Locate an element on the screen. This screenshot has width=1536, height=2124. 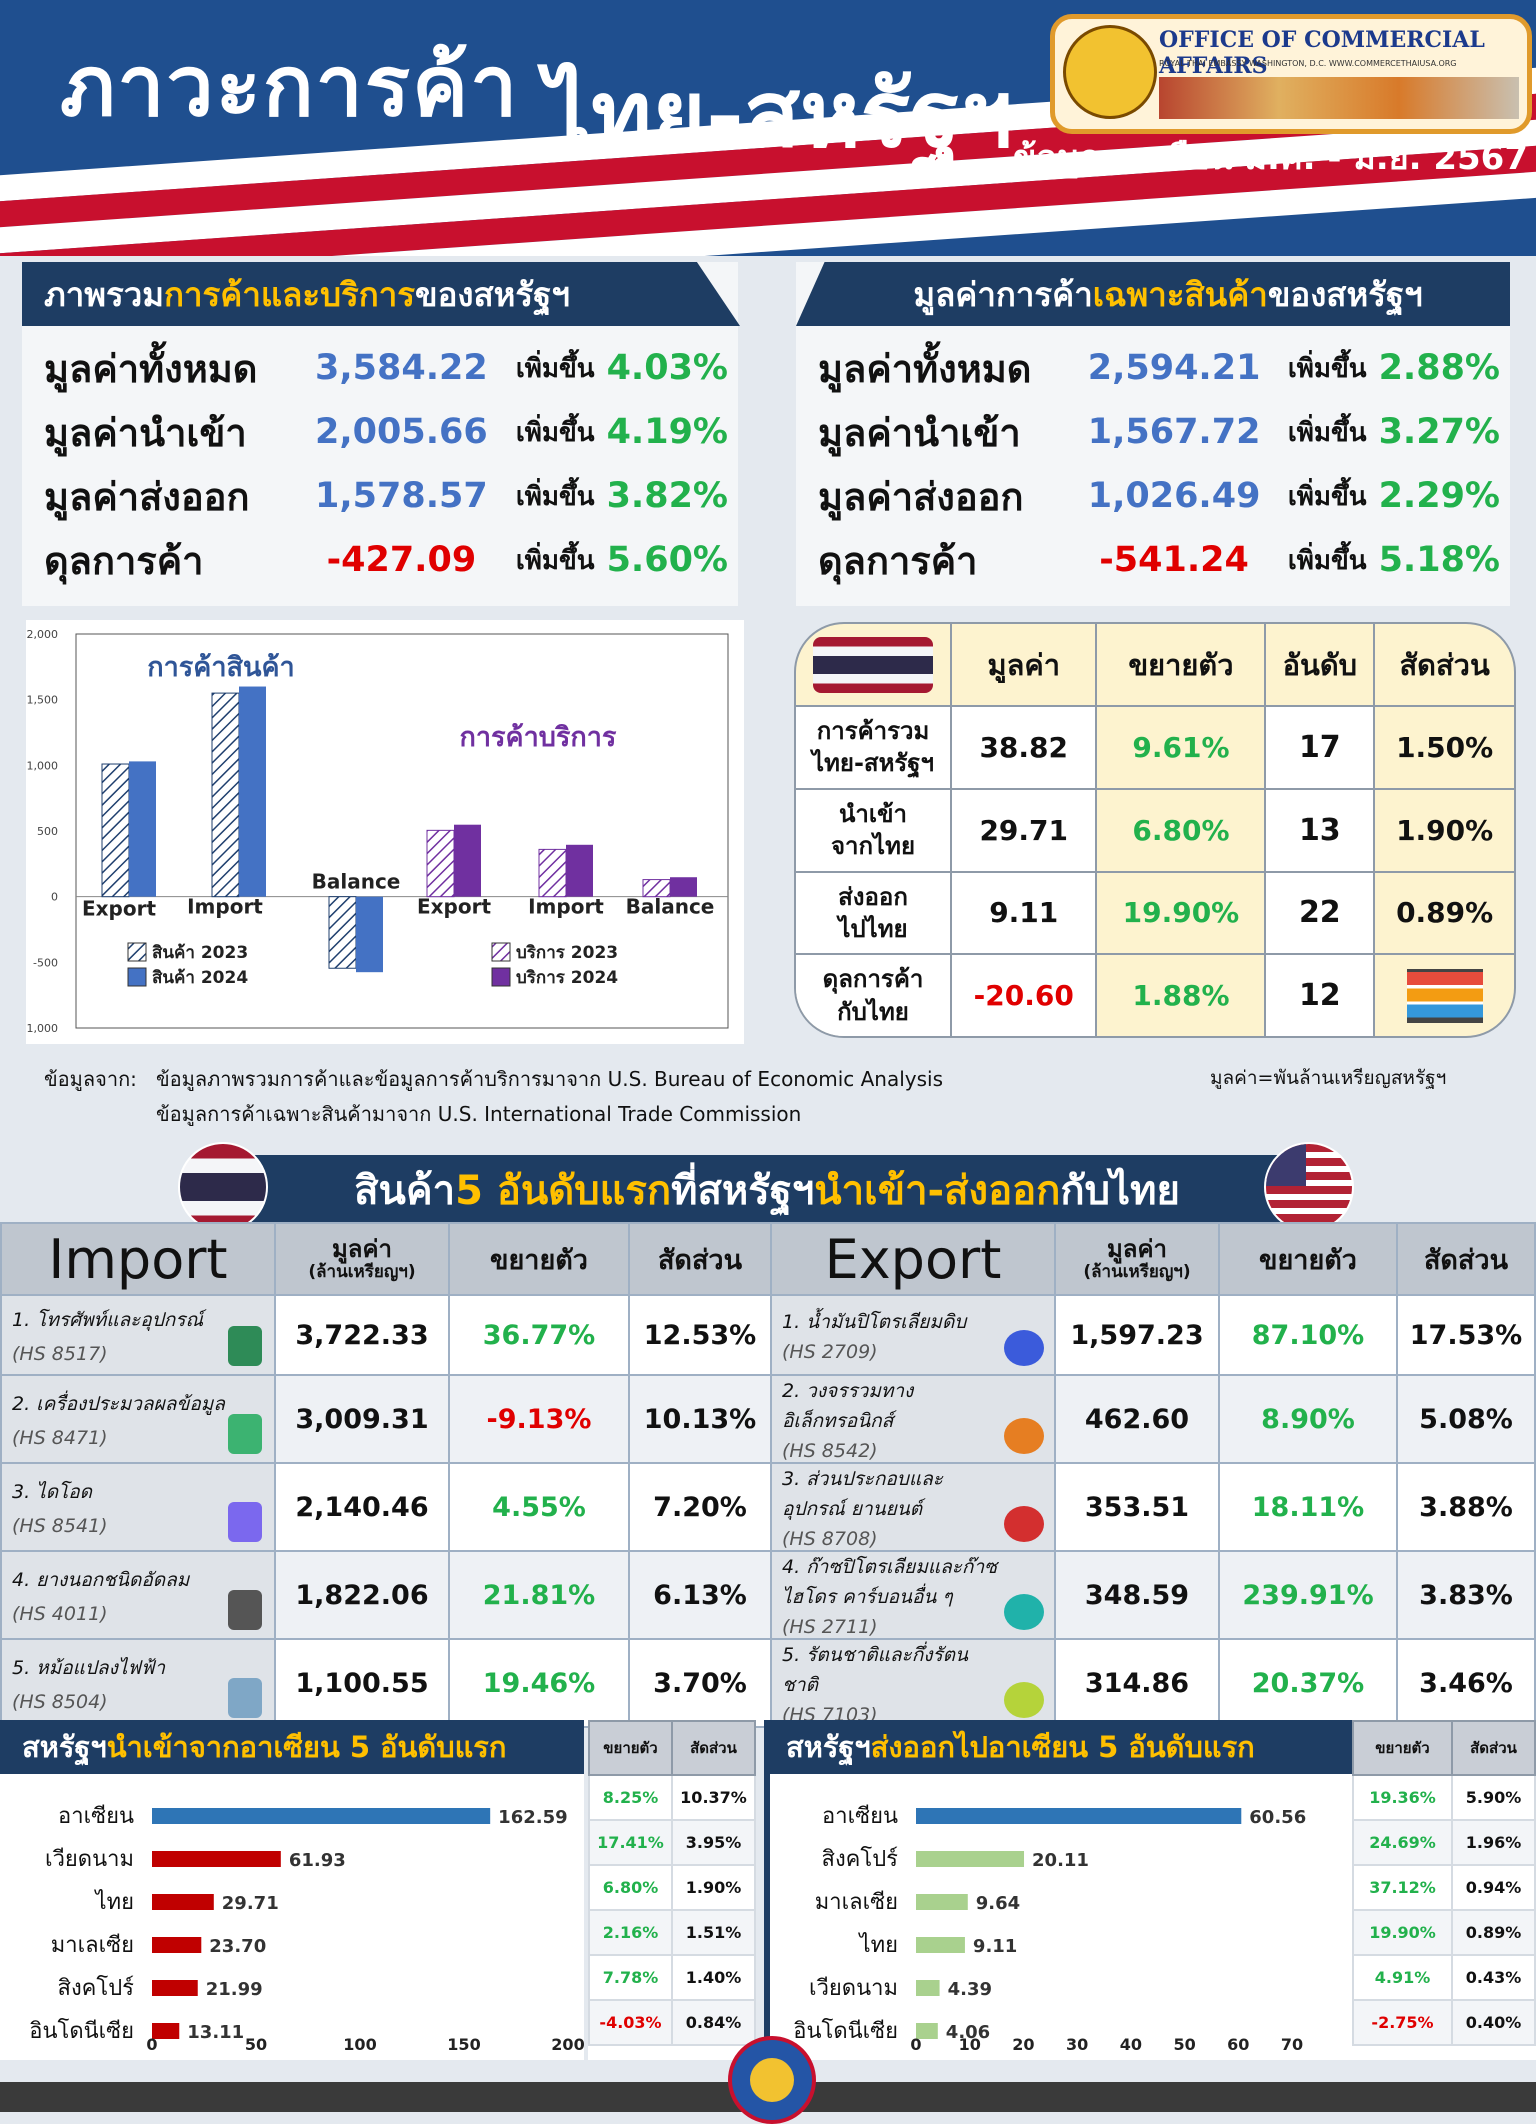
table-row: ส่งออก ไปไทย 9.11 19.90% 22 0.89% is located at coordinates (1155, 913).